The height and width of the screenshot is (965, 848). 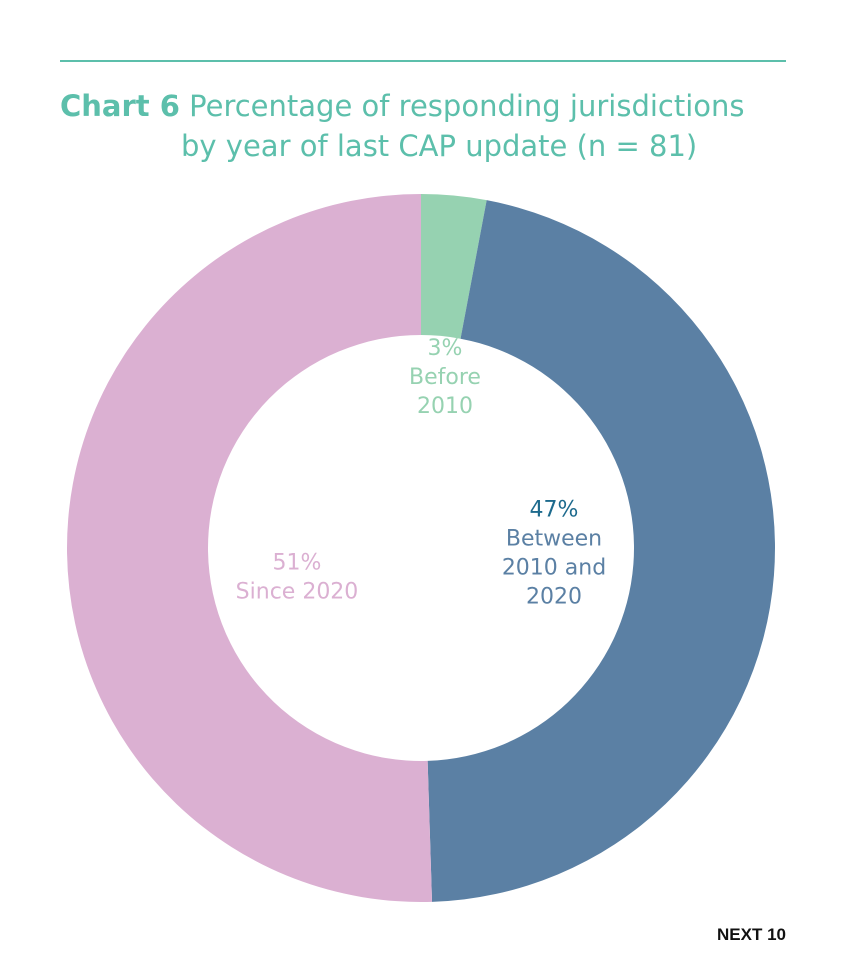 What do you see at coordinates (297, 592) in the screenshot?
I see `slice-category-label-2: Since 2020` at bounding box center [297, 592].